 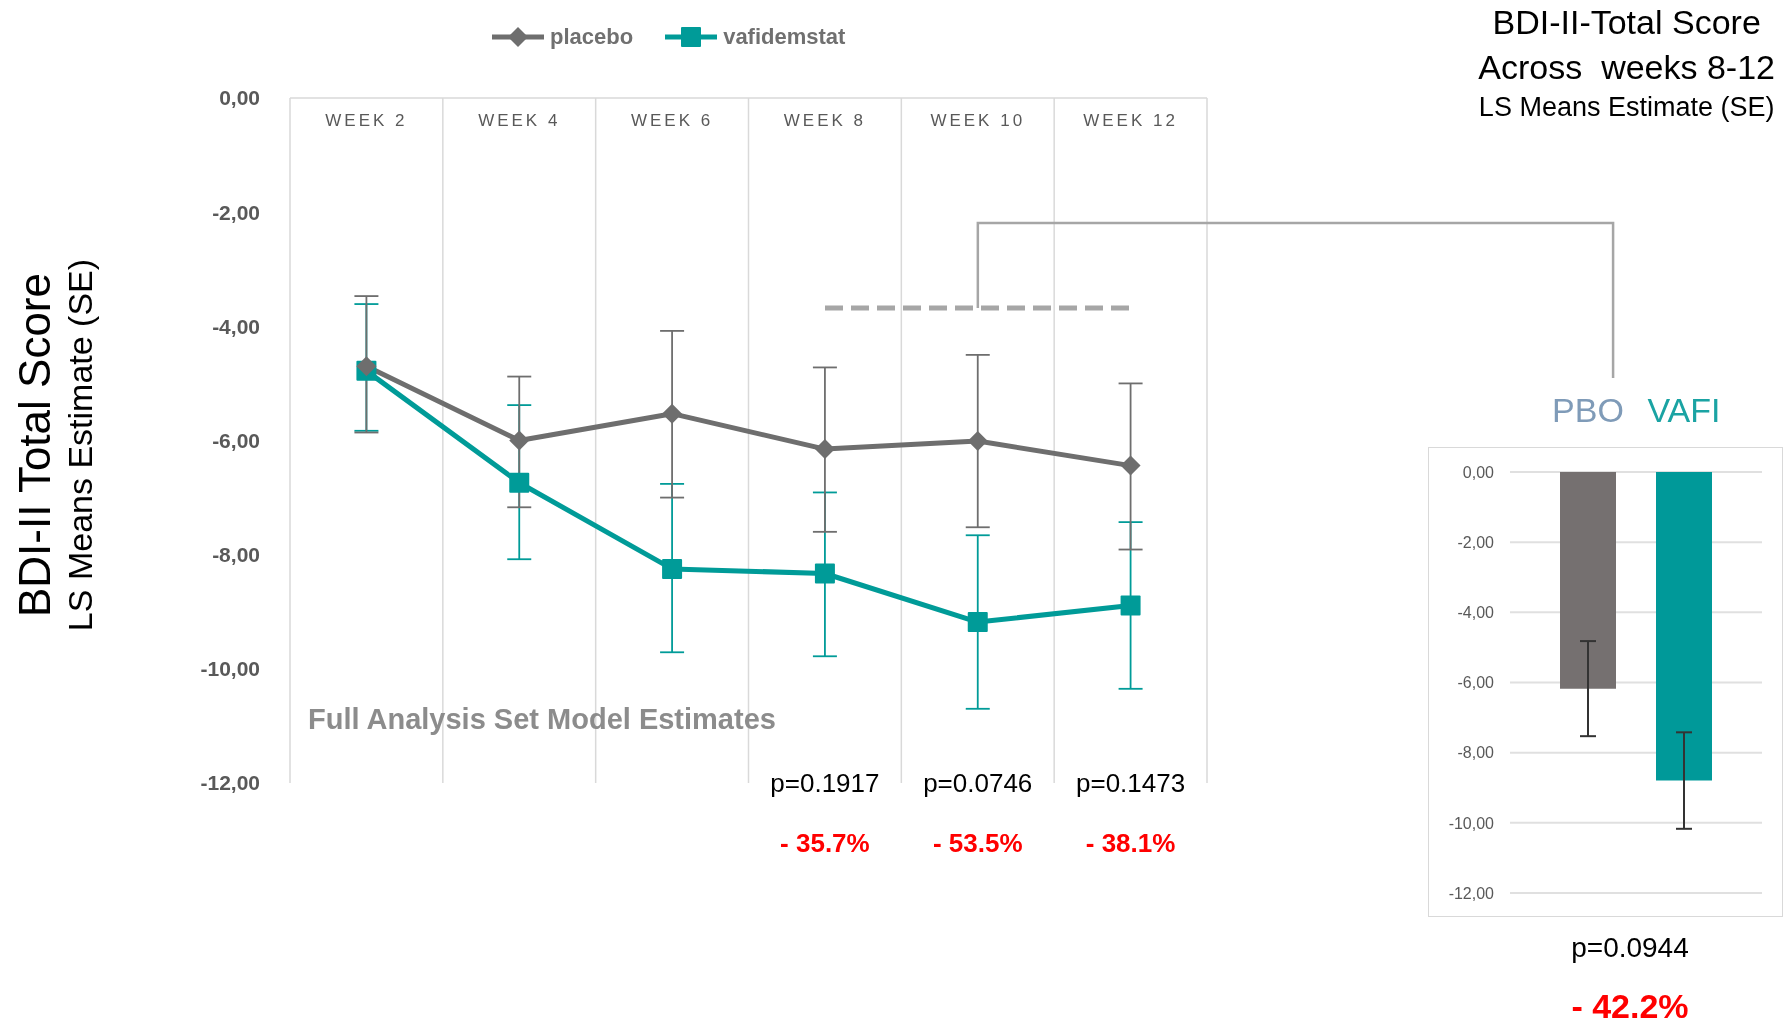 I want to click on x-tick-label: WEEK 2, so click(x=366, y=120).